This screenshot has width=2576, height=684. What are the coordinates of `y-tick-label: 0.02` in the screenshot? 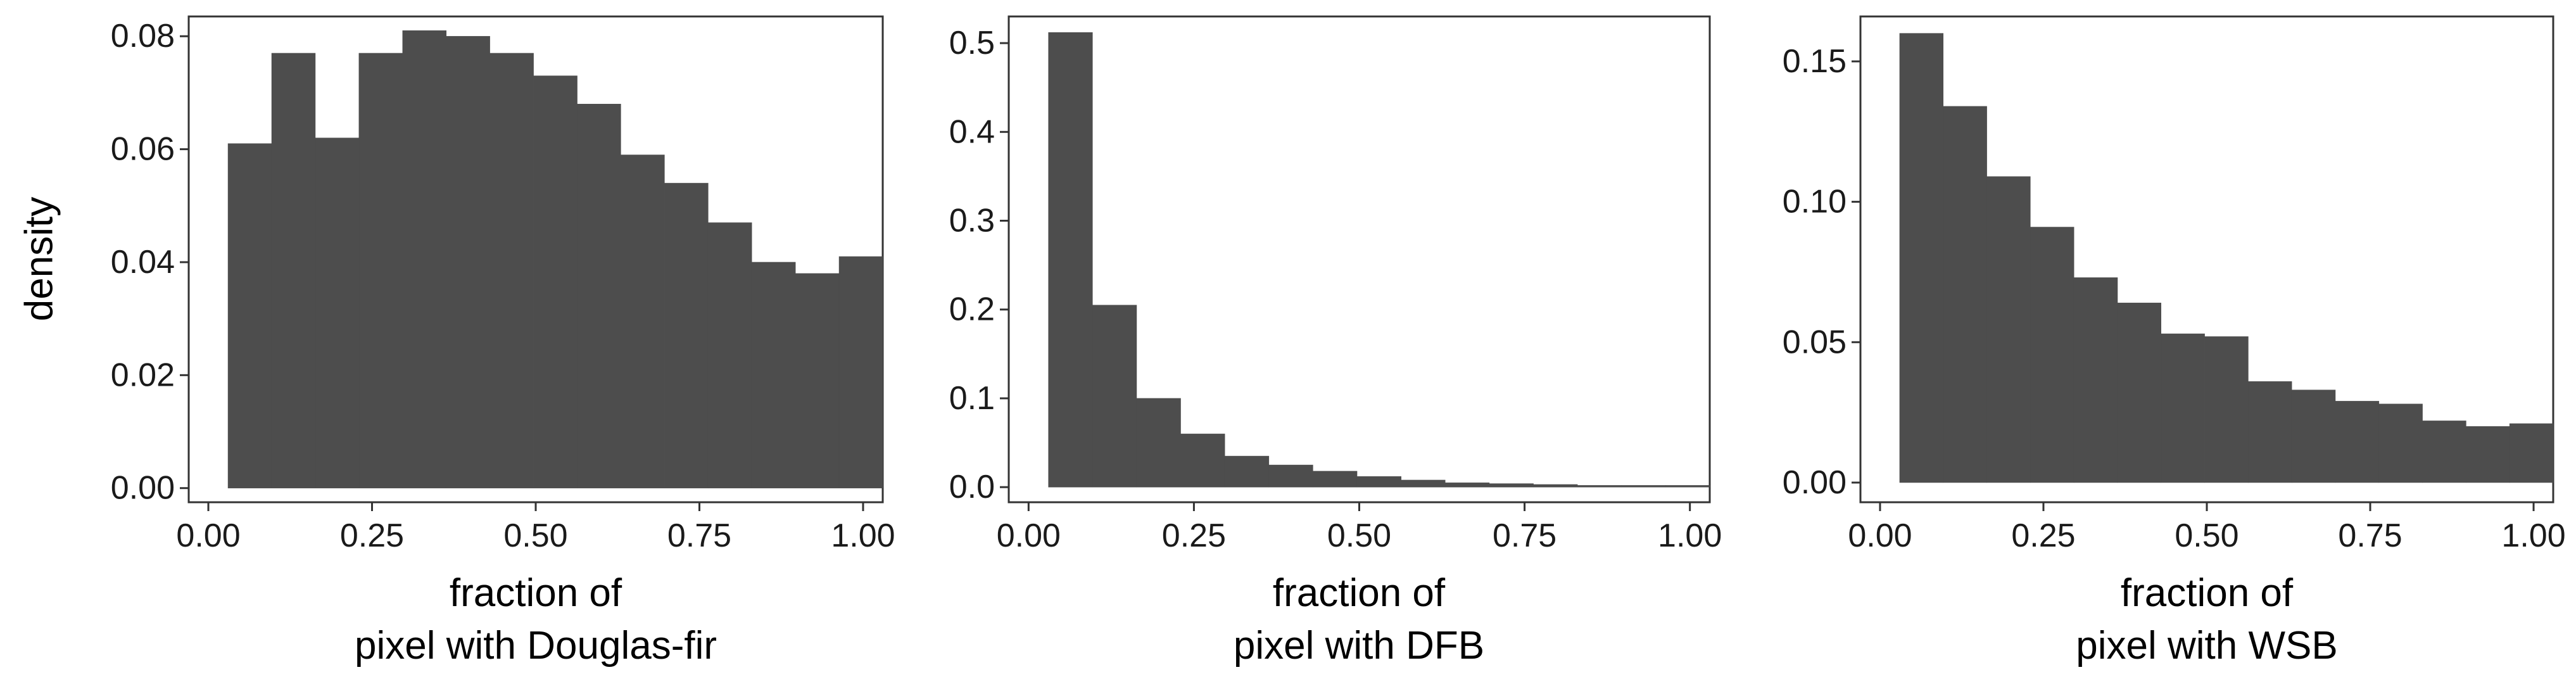 It's located at (143, 375).